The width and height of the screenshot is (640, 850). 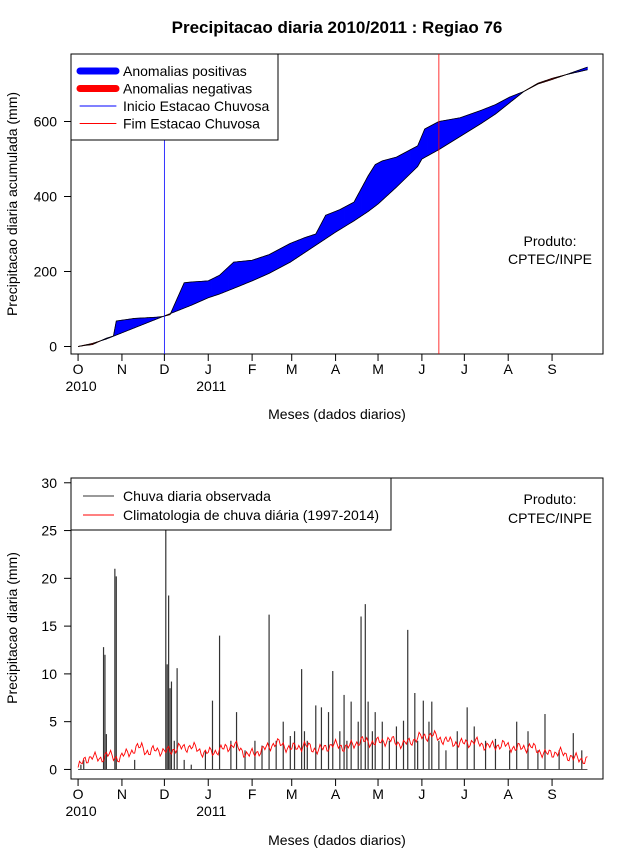 I want to click on y-tick-label: 10, so click(x=49, y=674).